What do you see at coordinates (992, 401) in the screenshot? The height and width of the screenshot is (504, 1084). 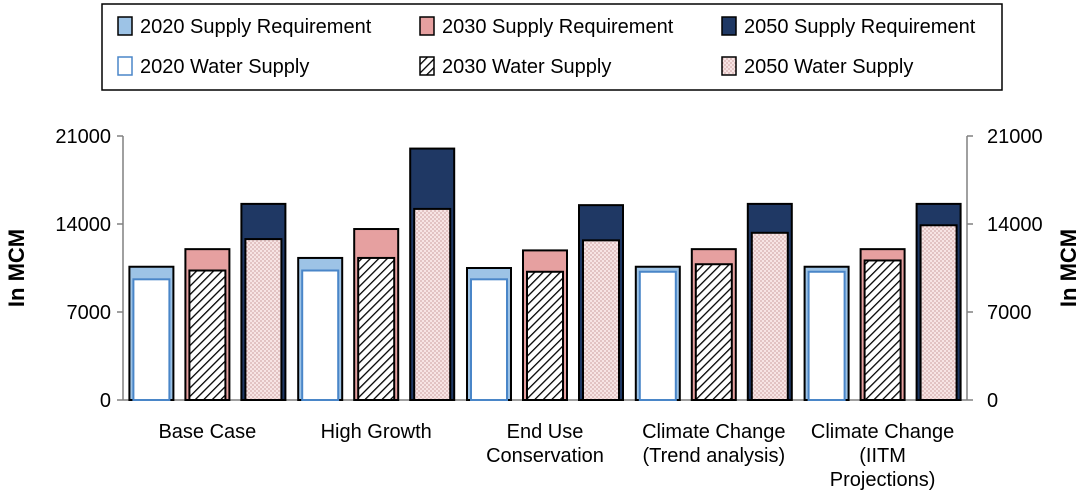 I see `y-tick-label-right: 0` at bounding box center [992, 401].